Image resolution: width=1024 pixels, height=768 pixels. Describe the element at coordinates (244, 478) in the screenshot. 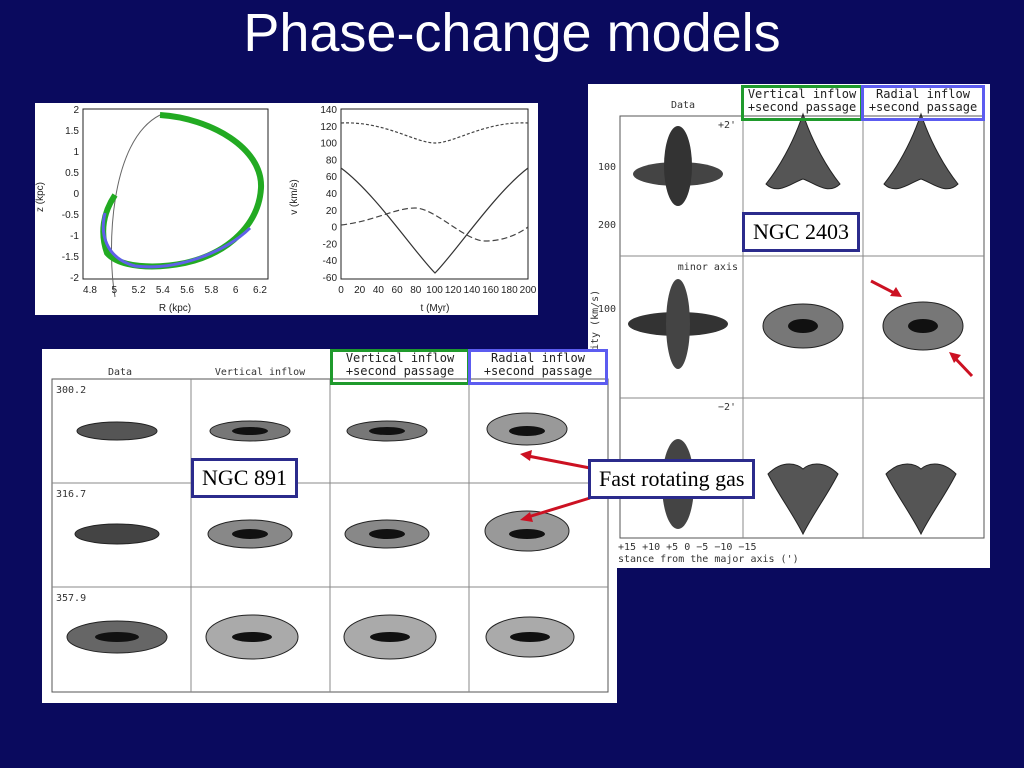

I see `ngc891-label: NGC 891` at that location.